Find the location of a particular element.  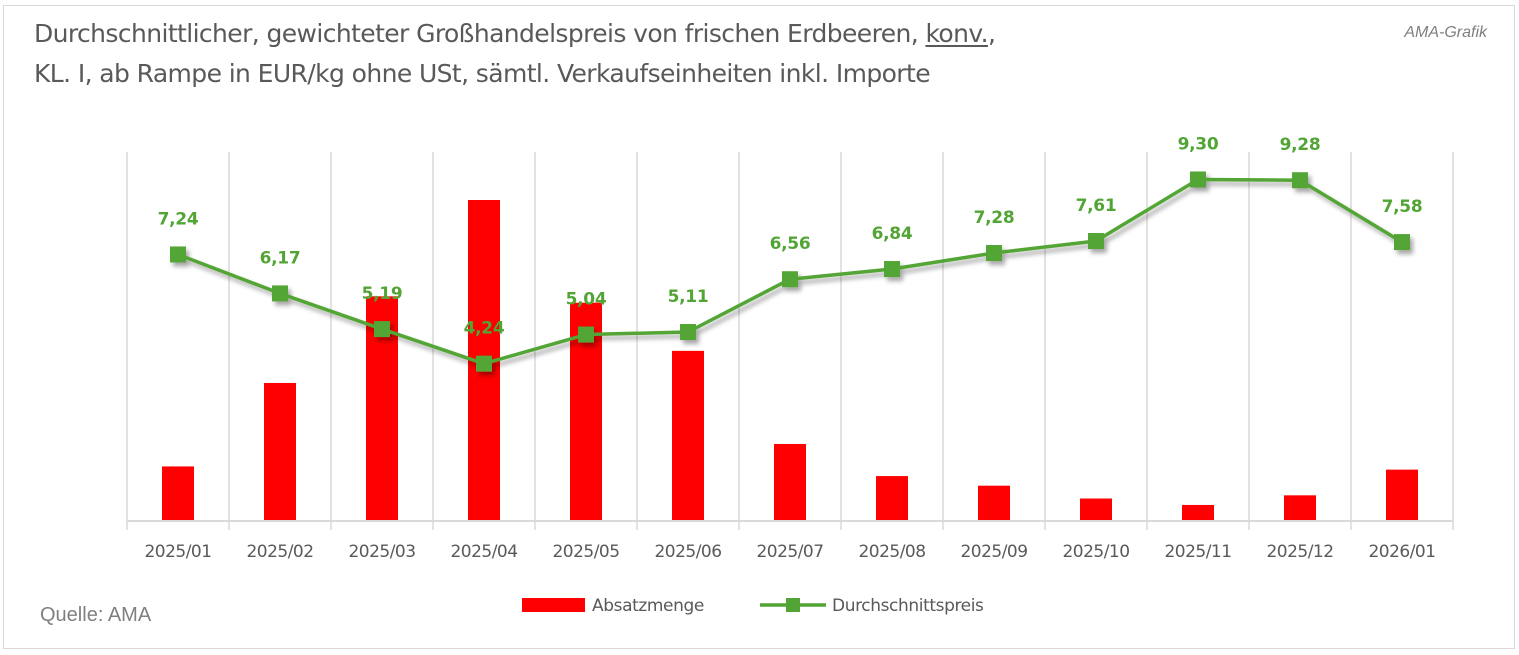

legend-swatch-absatzmenge is located at coordinates (553, 605).